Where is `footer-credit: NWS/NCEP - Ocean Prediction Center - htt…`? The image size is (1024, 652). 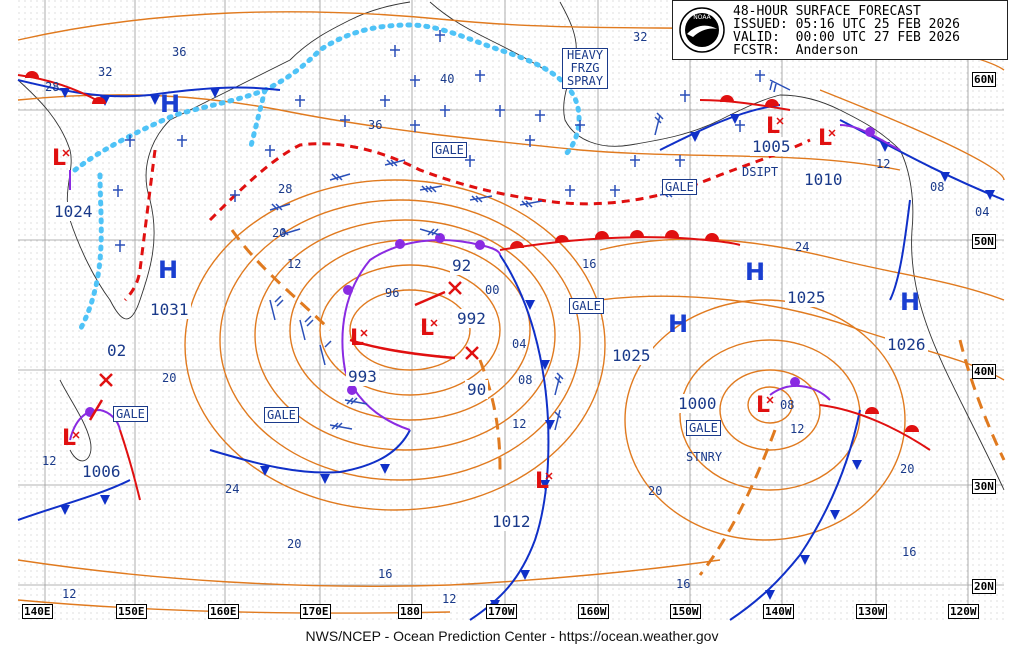 footer-credit: NWS/NCEP - Ocean Prediction Center - htt… is located at coordinates (512, 636).